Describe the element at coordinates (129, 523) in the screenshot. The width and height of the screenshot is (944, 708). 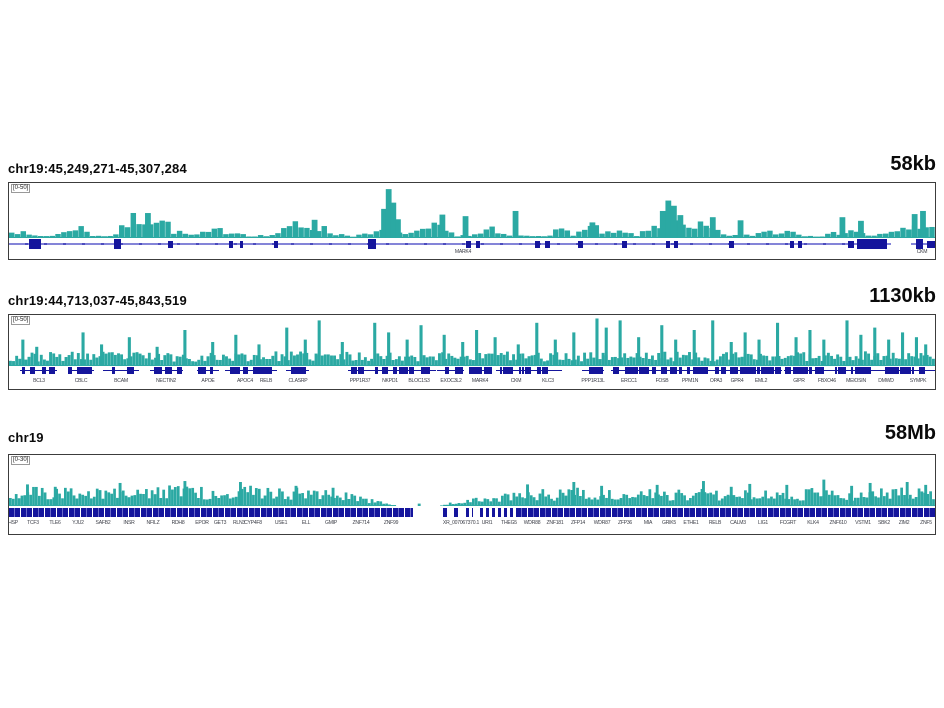
I see `gene-label: INSR` at that location.